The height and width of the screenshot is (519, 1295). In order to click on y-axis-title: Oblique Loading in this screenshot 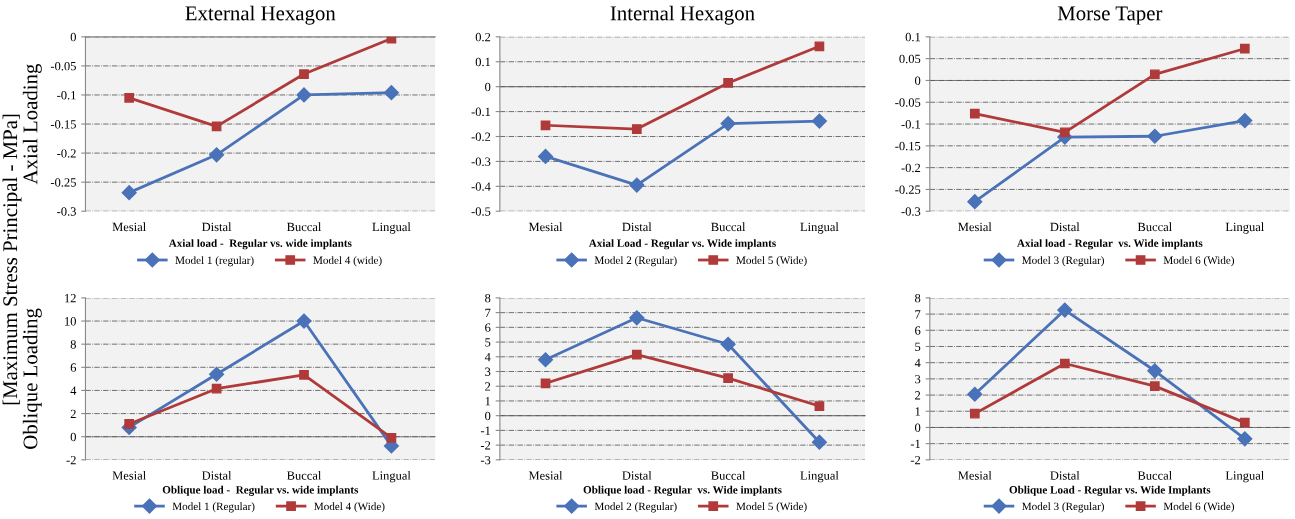, I will do `click(32, 378)`.